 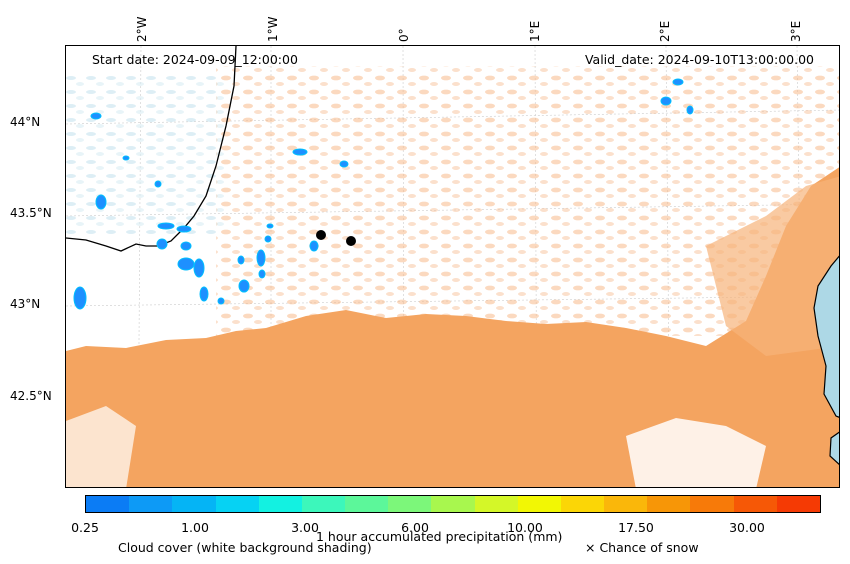 I want to click on colorbar, so click(x=453, y=504).